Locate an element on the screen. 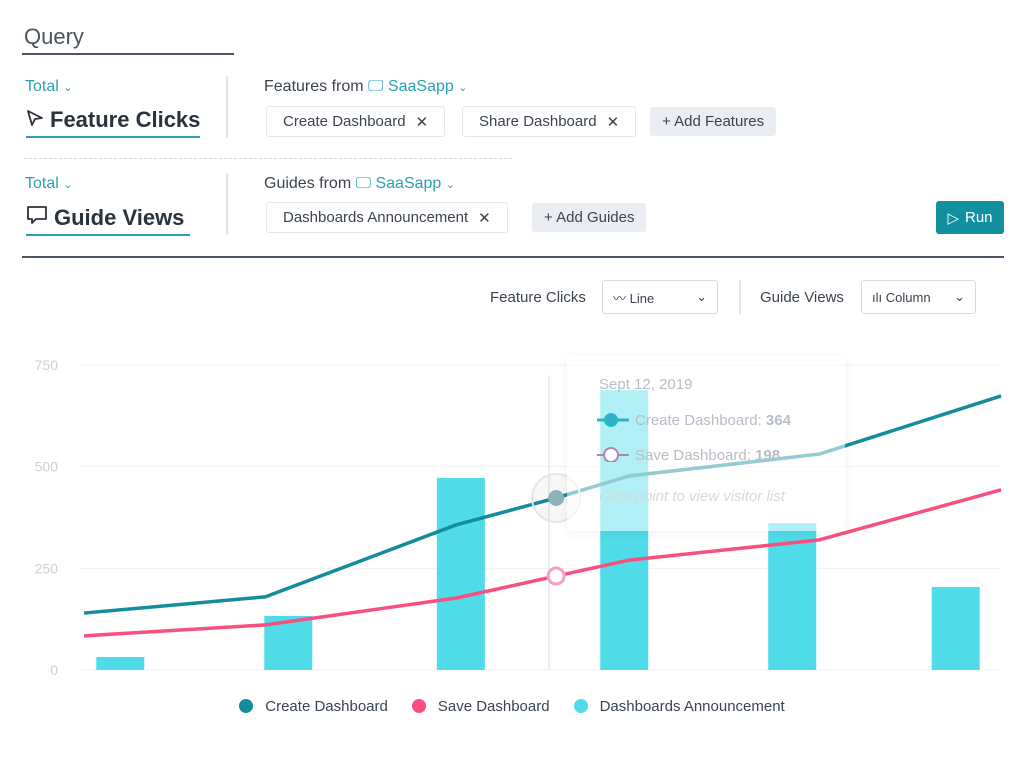 The height and width of the screenshot is (765, 1024). legend-label: Save Dashboard is located at coordinates (493, 706).